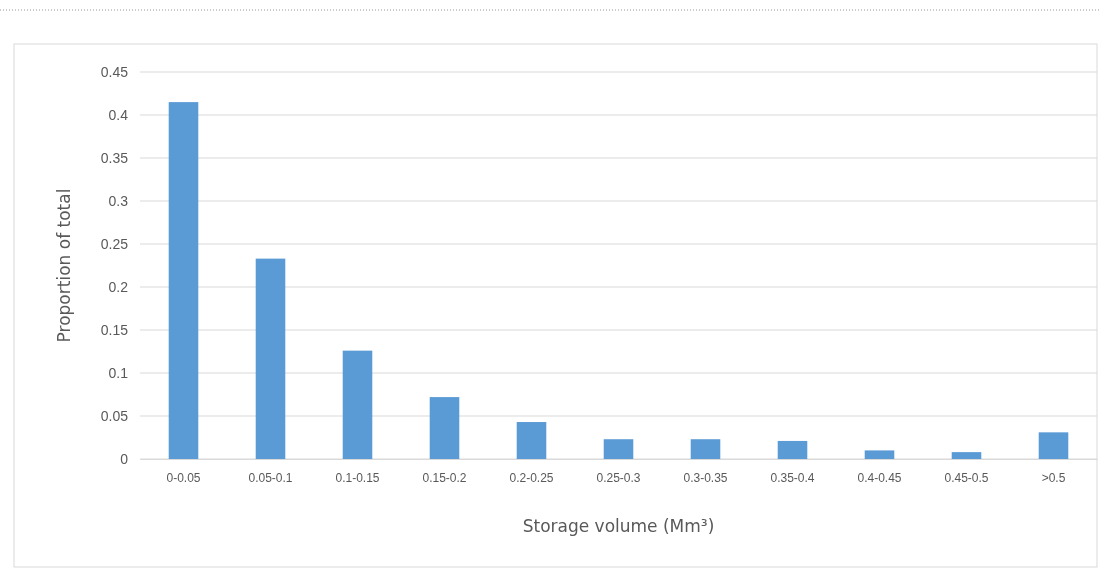  I want to click on x-tick-label: 0.2-0.25, so click(531, 477).